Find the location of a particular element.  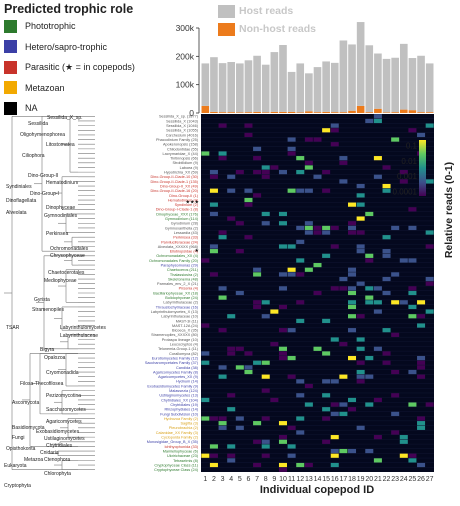

heatmap-row-label: Lacrymaridae_X (44) is located at coordinates (181, 154).